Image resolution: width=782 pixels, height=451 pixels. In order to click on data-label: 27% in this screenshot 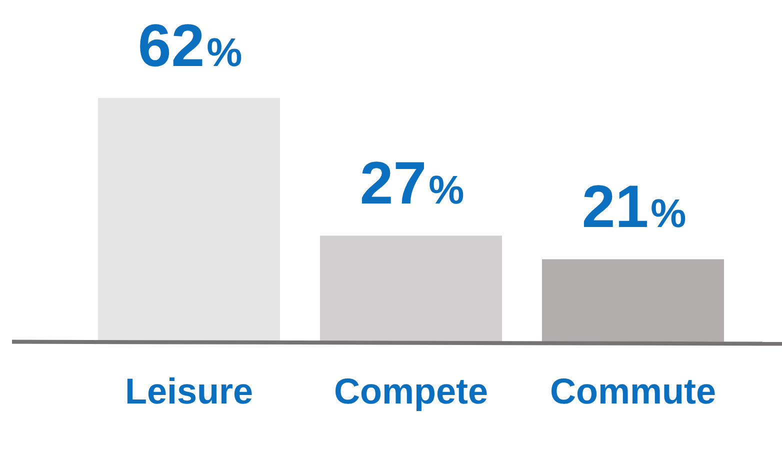, I will do `click(412, 183)`.